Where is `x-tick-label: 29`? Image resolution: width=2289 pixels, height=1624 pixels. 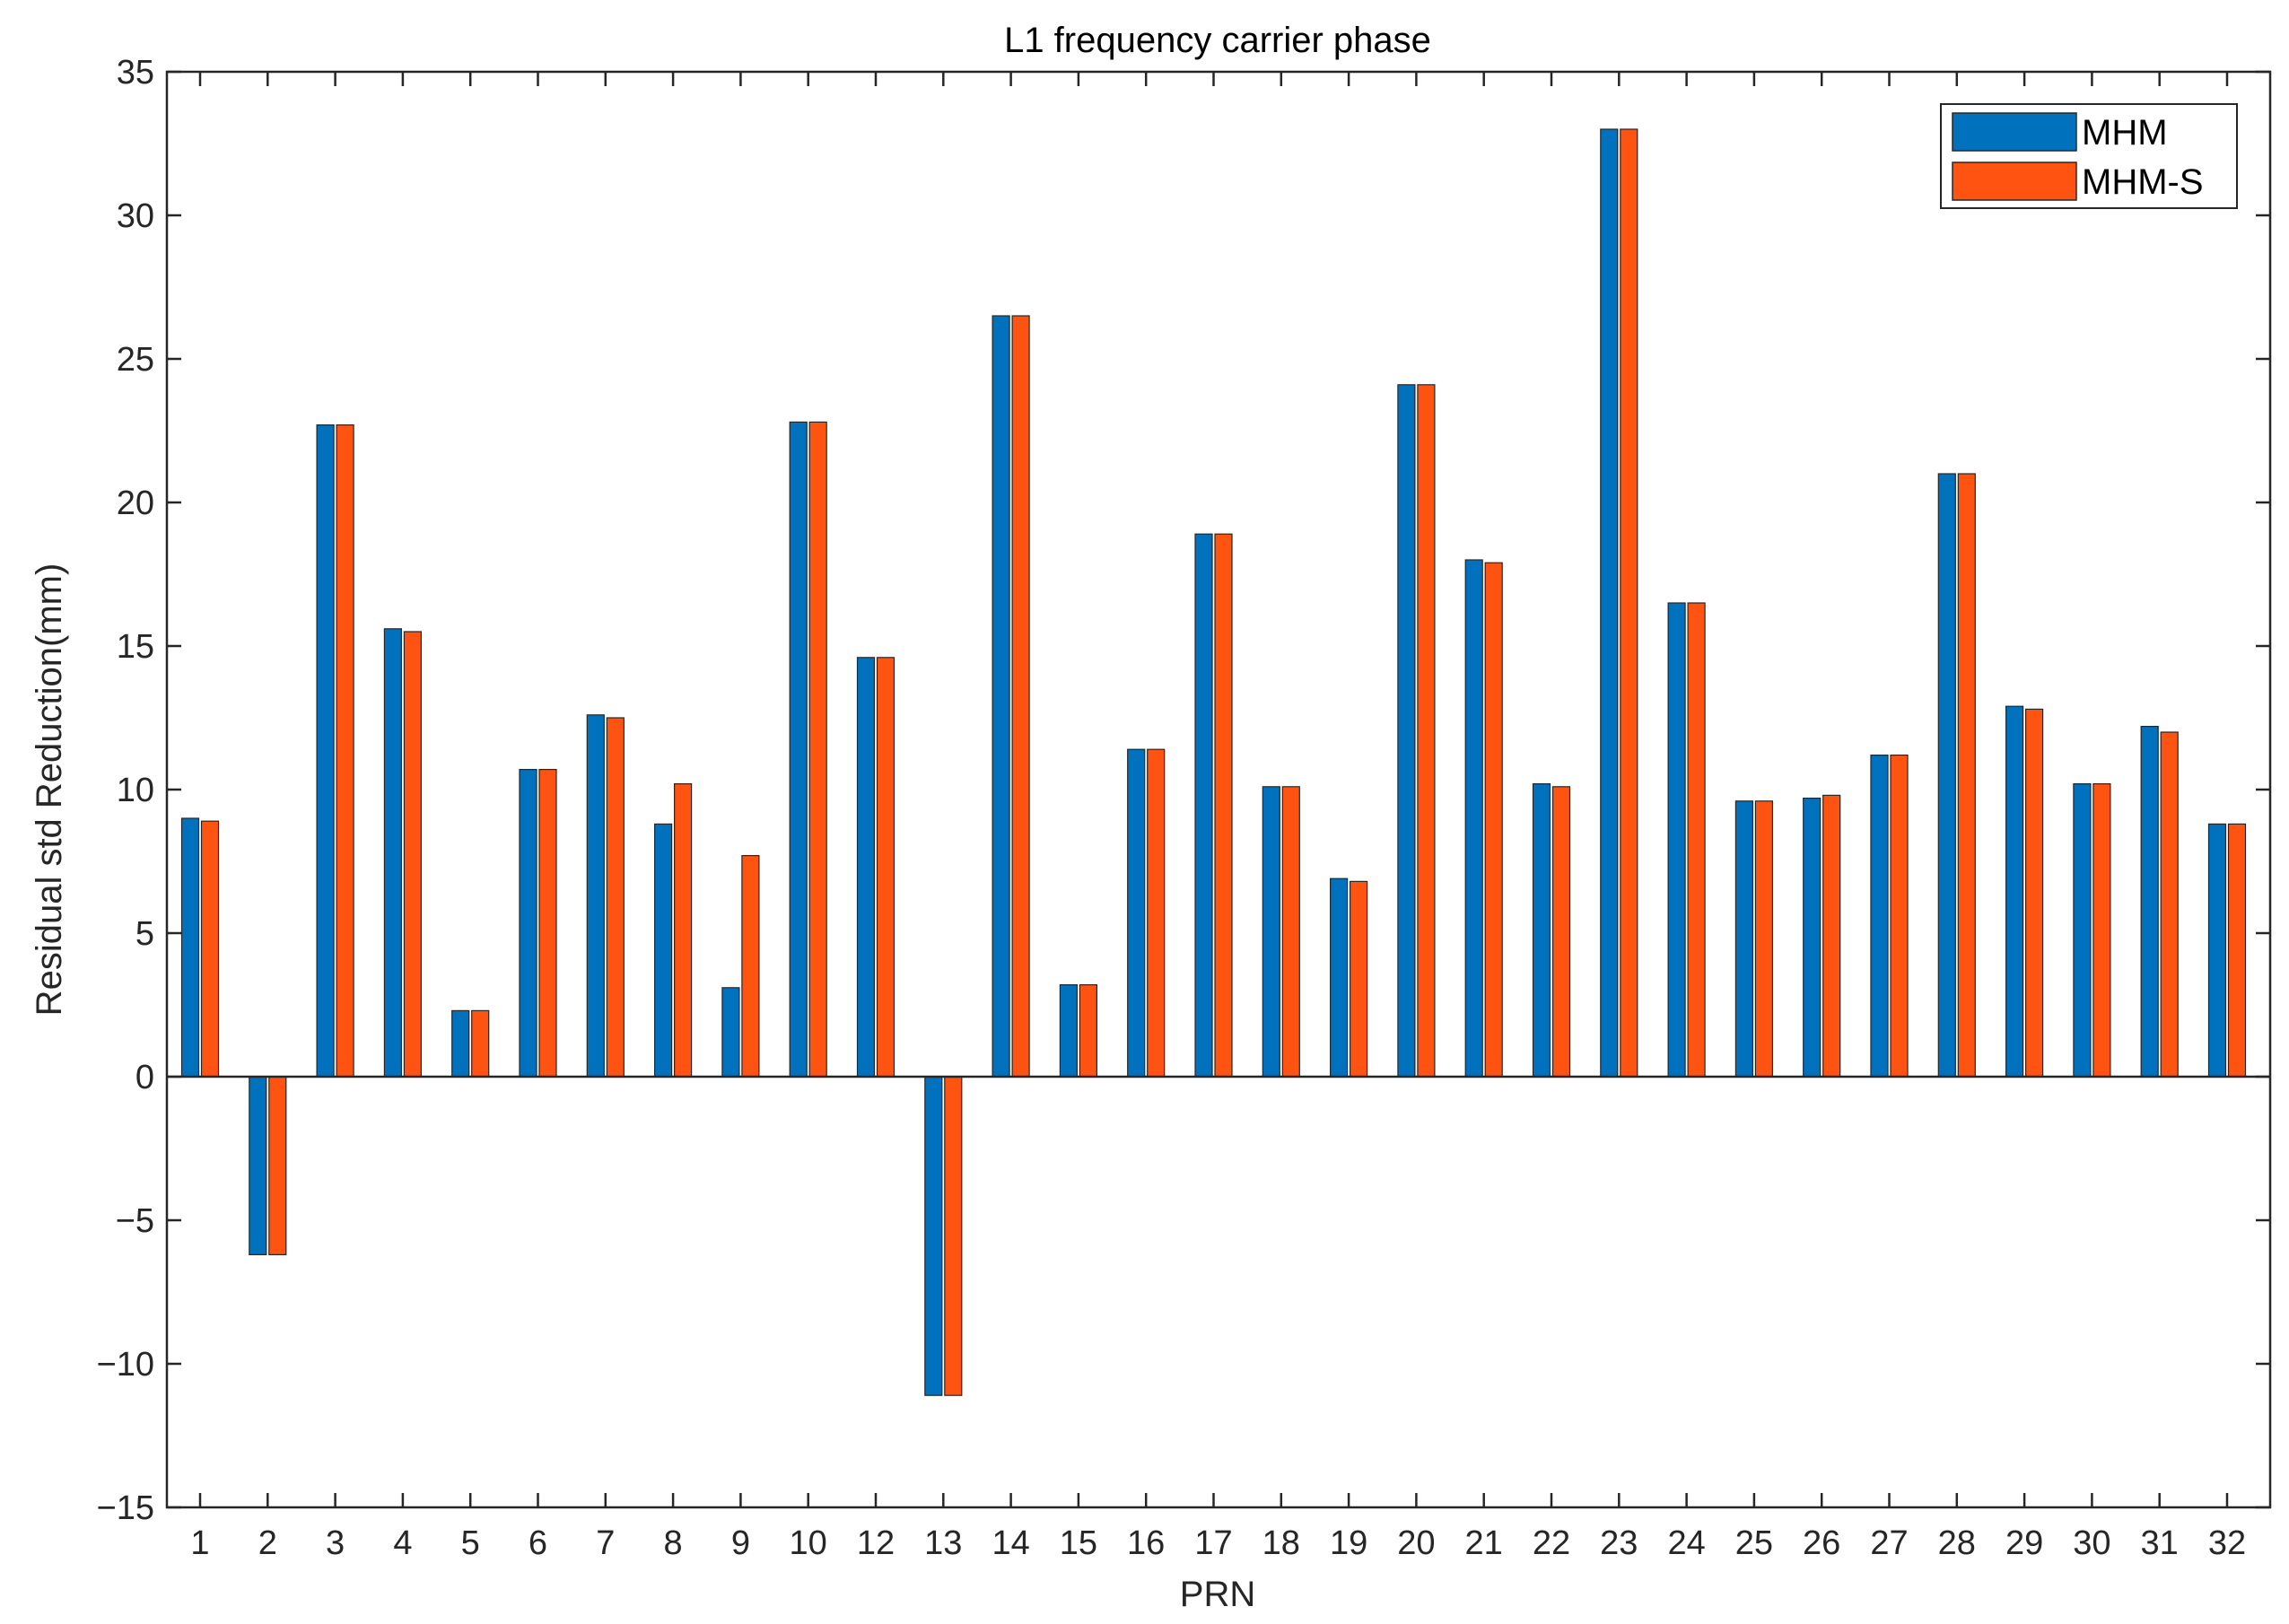 x-tick-label: 29 is located at coordinates (2024, 1543).